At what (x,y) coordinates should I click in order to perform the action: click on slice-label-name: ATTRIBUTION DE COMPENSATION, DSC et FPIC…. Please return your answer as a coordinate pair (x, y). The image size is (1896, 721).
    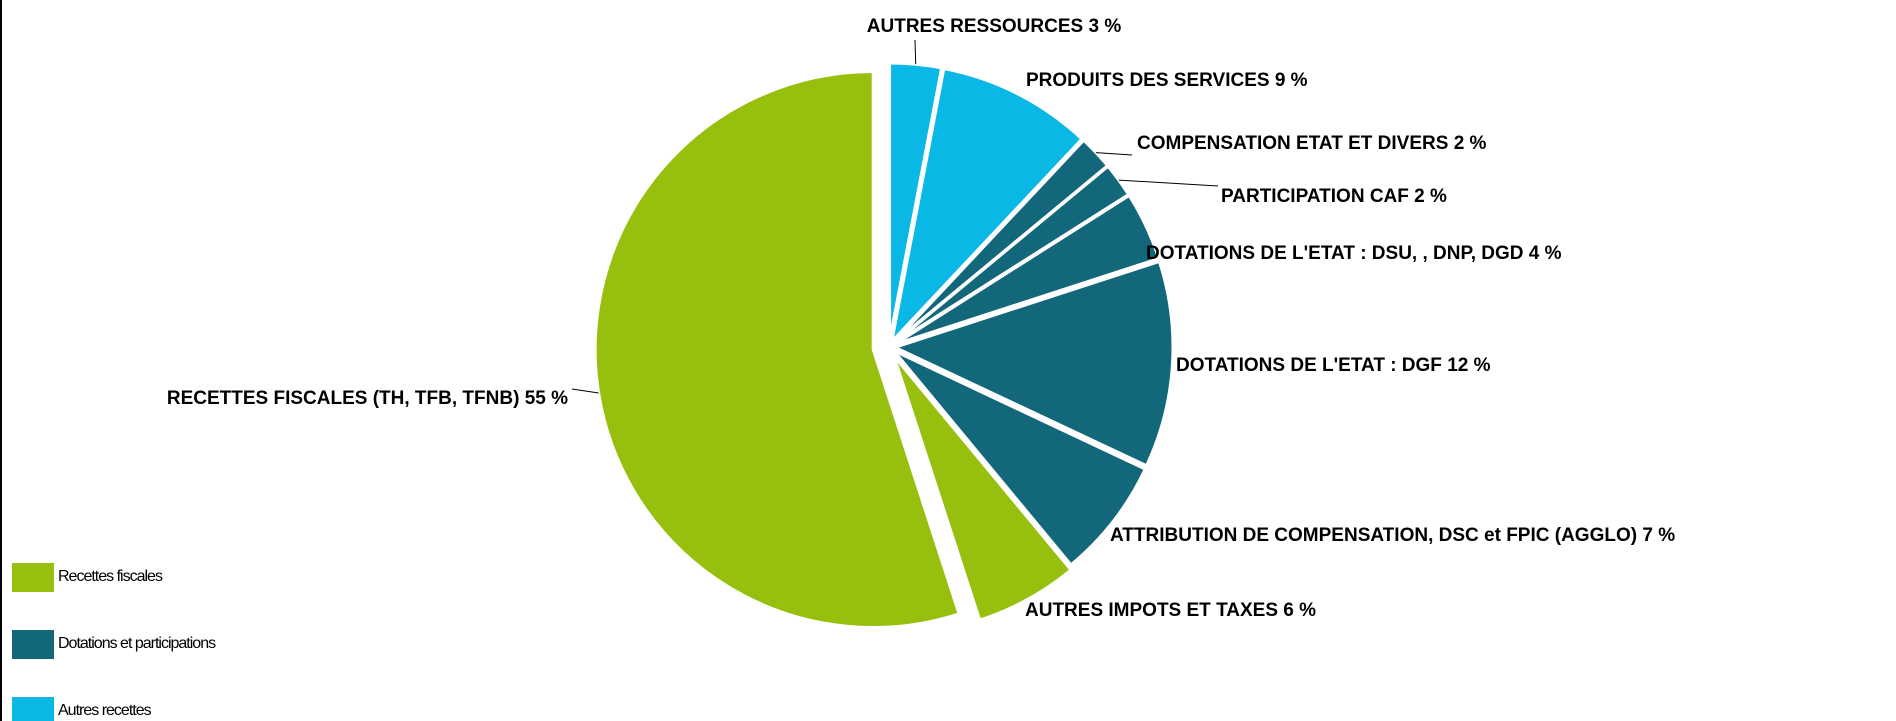
    Looking at the image, I should click on (1373, 535).